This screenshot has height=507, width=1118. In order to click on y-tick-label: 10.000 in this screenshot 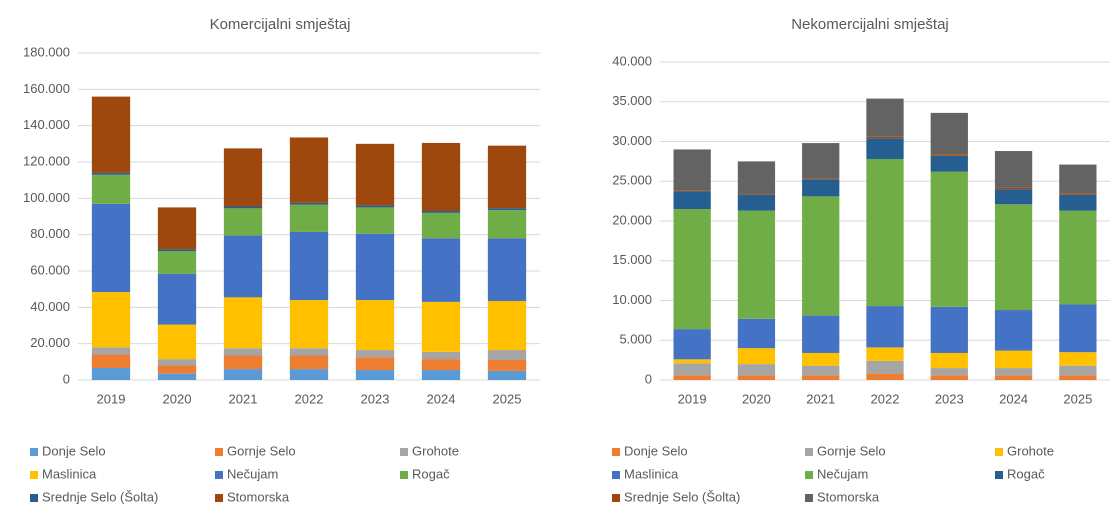, I will do `click(632, 299)`.